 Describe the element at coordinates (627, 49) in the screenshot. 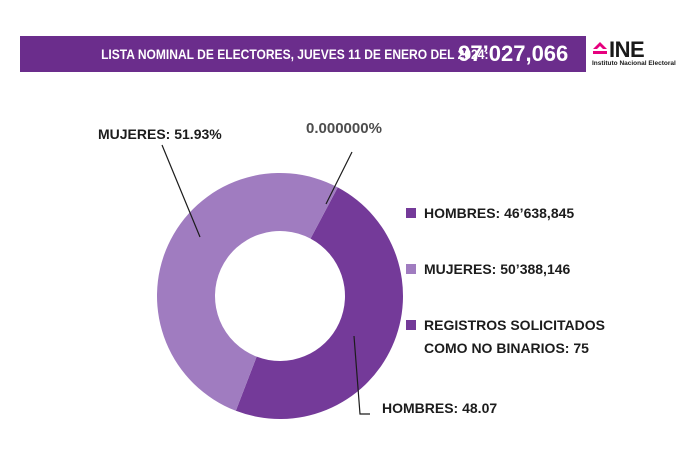

I see `logo-wordmark: INE` at that location.